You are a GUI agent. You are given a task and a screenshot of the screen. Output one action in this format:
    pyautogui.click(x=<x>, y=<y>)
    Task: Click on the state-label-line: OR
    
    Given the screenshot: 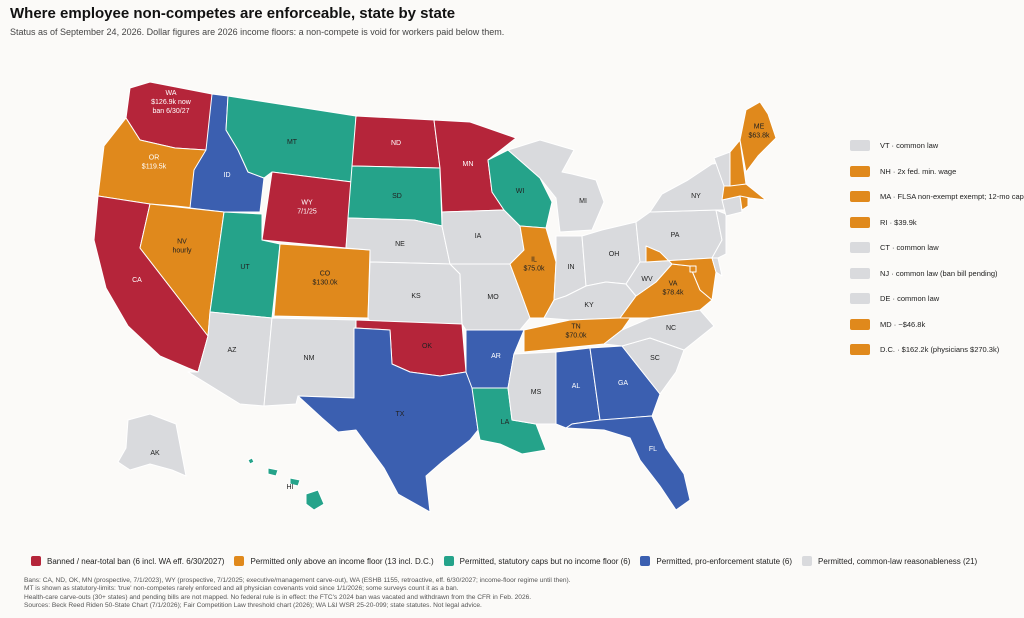 What is the action you would take?
    pyautogui.click(x=154, y=158)
    